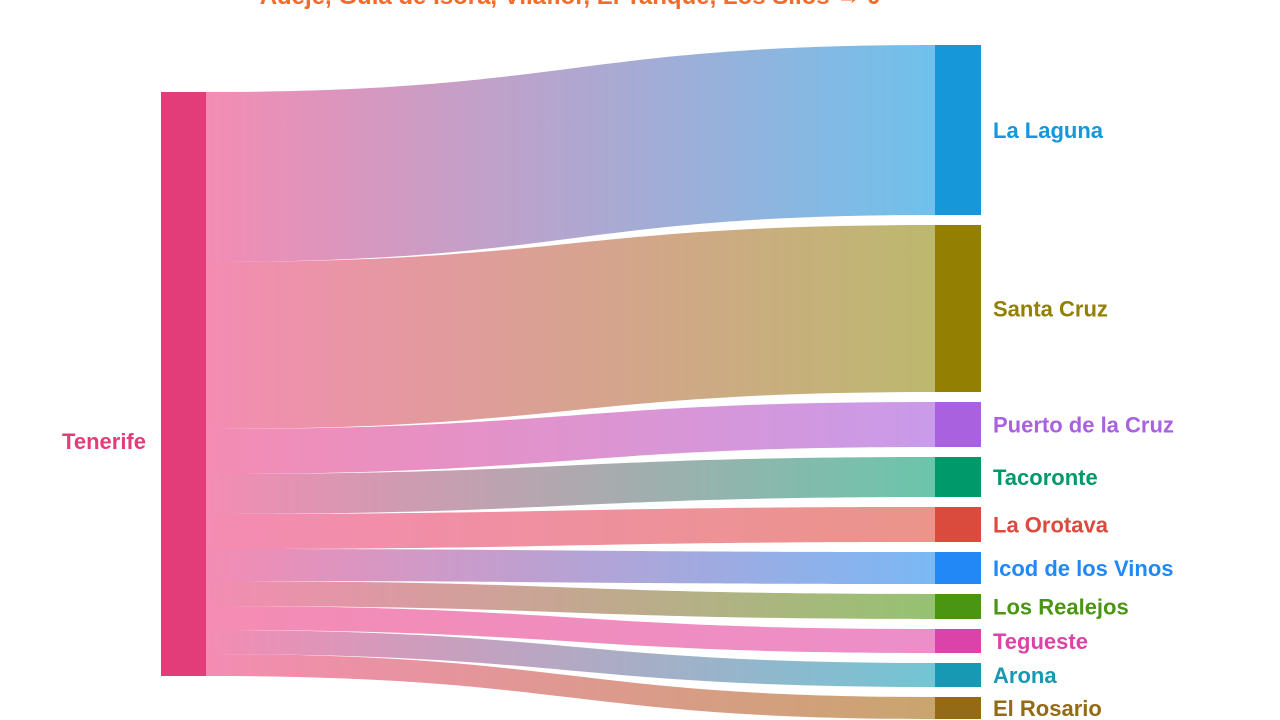 This screenshot has width=1280, height=720. I want to click on target-label-la-orotava: La Orotava, so click(1051, 525).